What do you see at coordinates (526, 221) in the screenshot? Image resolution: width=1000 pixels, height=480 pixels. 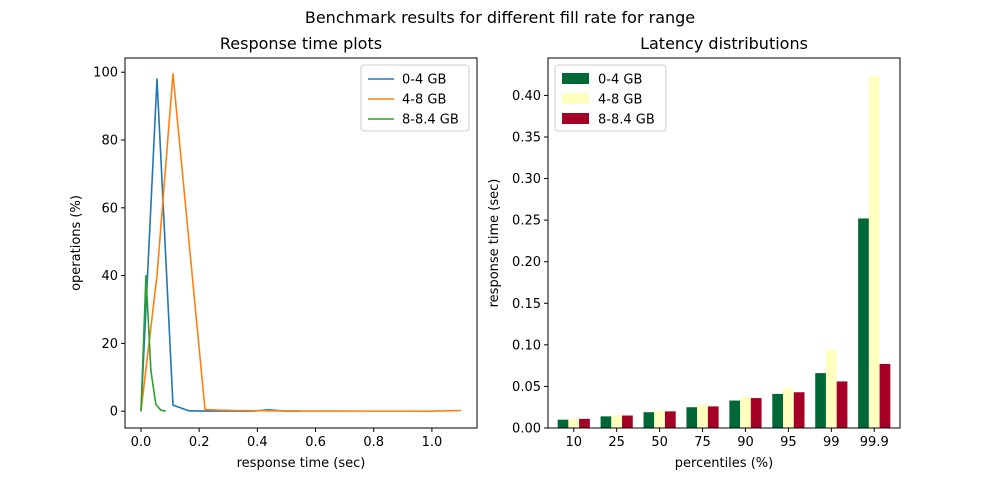 I see `y-tick-label: 0.25` at bounding box center [526, 221].